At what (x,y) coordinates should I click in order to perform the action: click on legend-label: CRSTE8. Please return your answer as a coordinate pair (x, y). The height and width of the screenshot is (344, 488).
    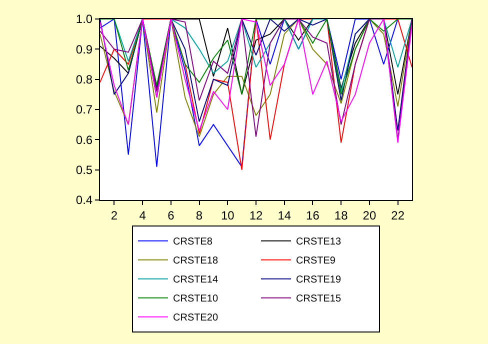
    Looking at the image, I should click on (193, 242).